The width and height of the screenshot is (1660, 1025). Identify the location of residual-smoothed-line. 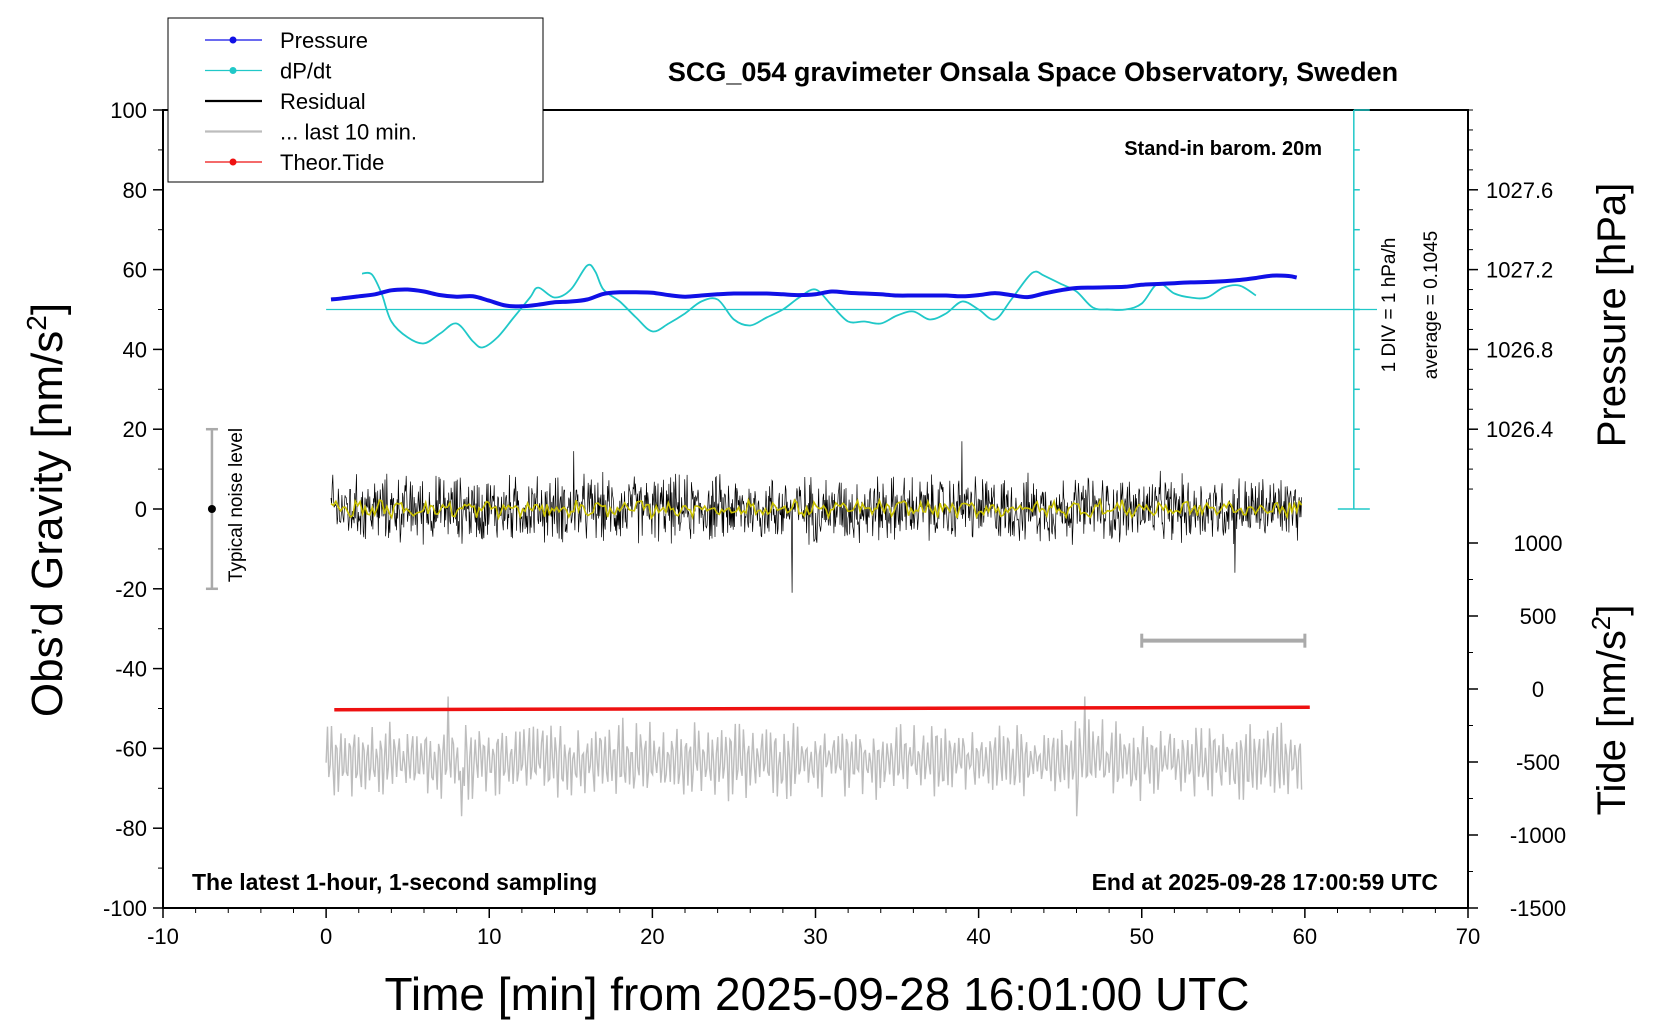
(816, 509).